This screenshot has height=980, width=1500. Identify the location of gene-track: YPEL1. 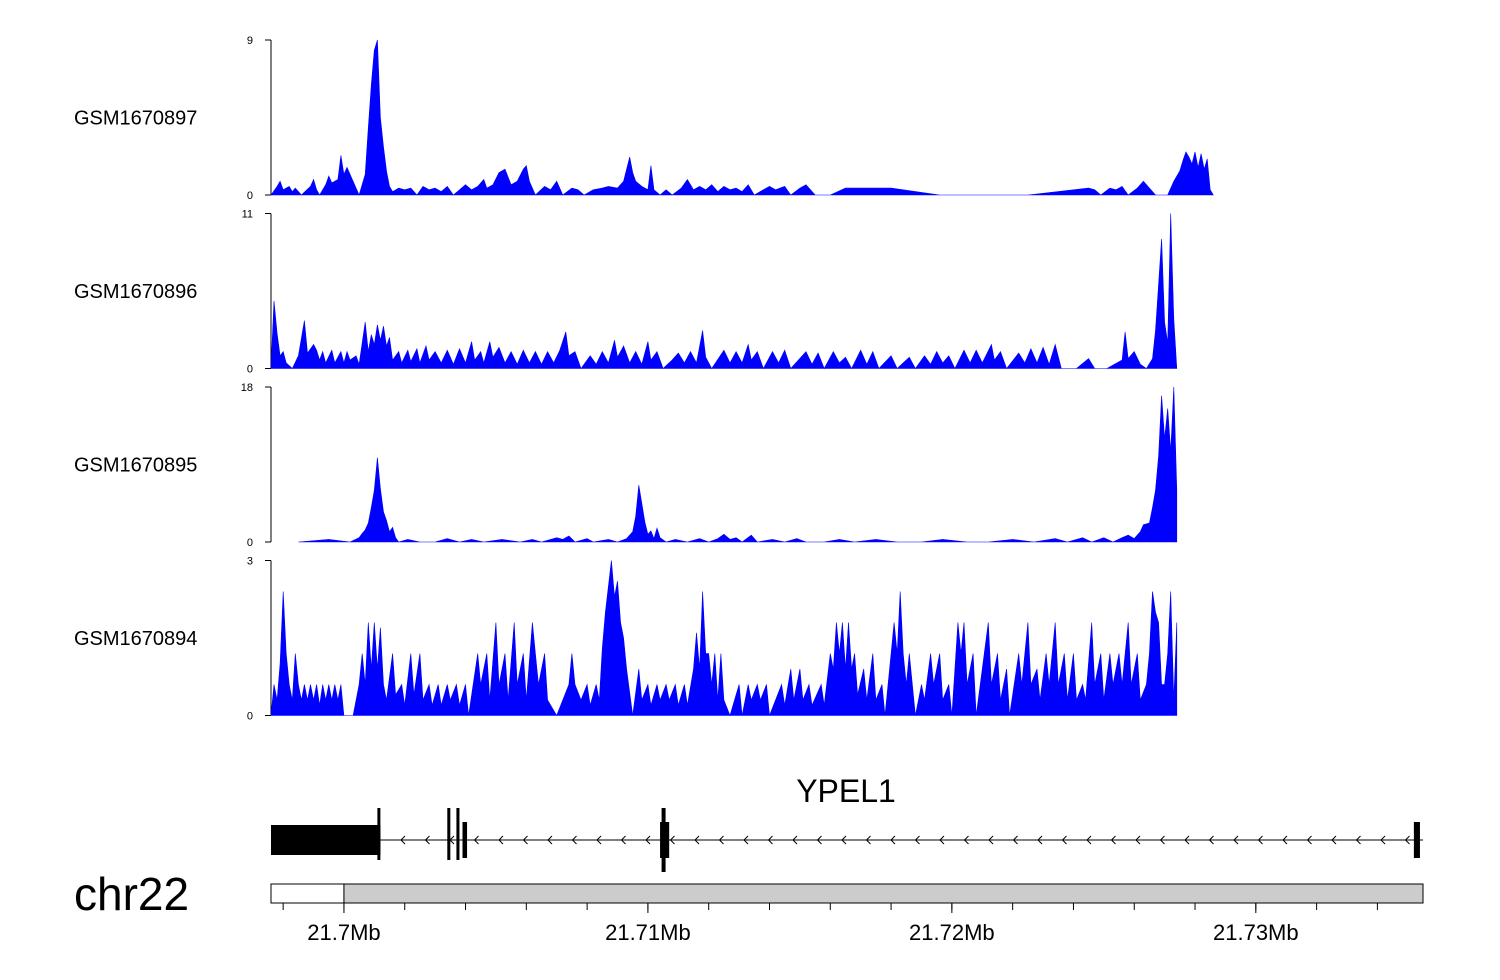
(847, 822).